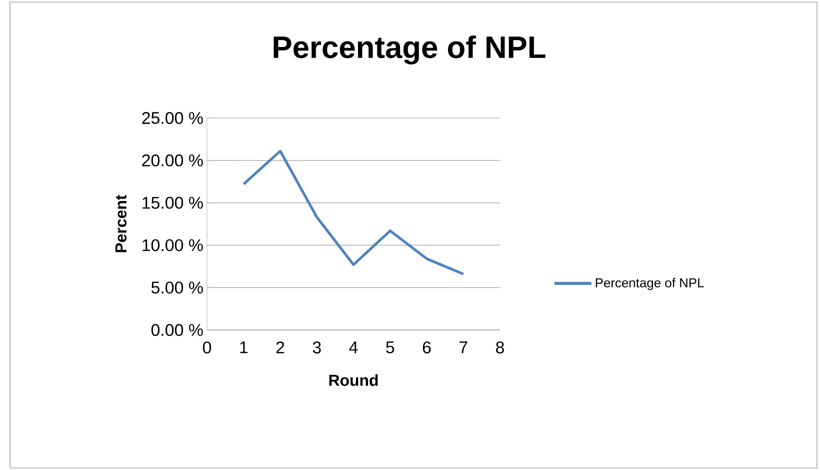 Image resolution: width=820 pixels, height=470 pixels. Describe the element at coordinates (650, 284) in the screenshot. I see `legend-label: Percentage of NPL` at that location.